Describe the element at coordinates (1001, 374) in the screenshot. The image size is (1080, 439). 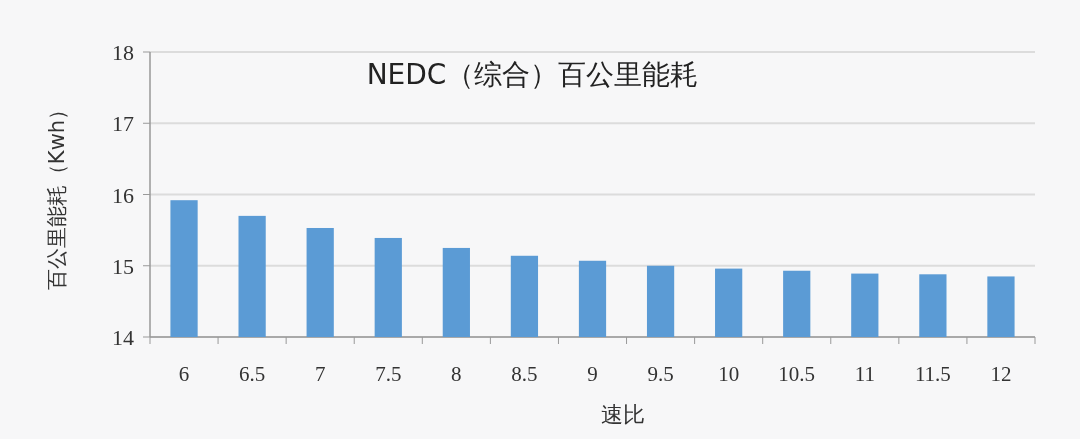
I see `x-tick-label: 12` at that location.